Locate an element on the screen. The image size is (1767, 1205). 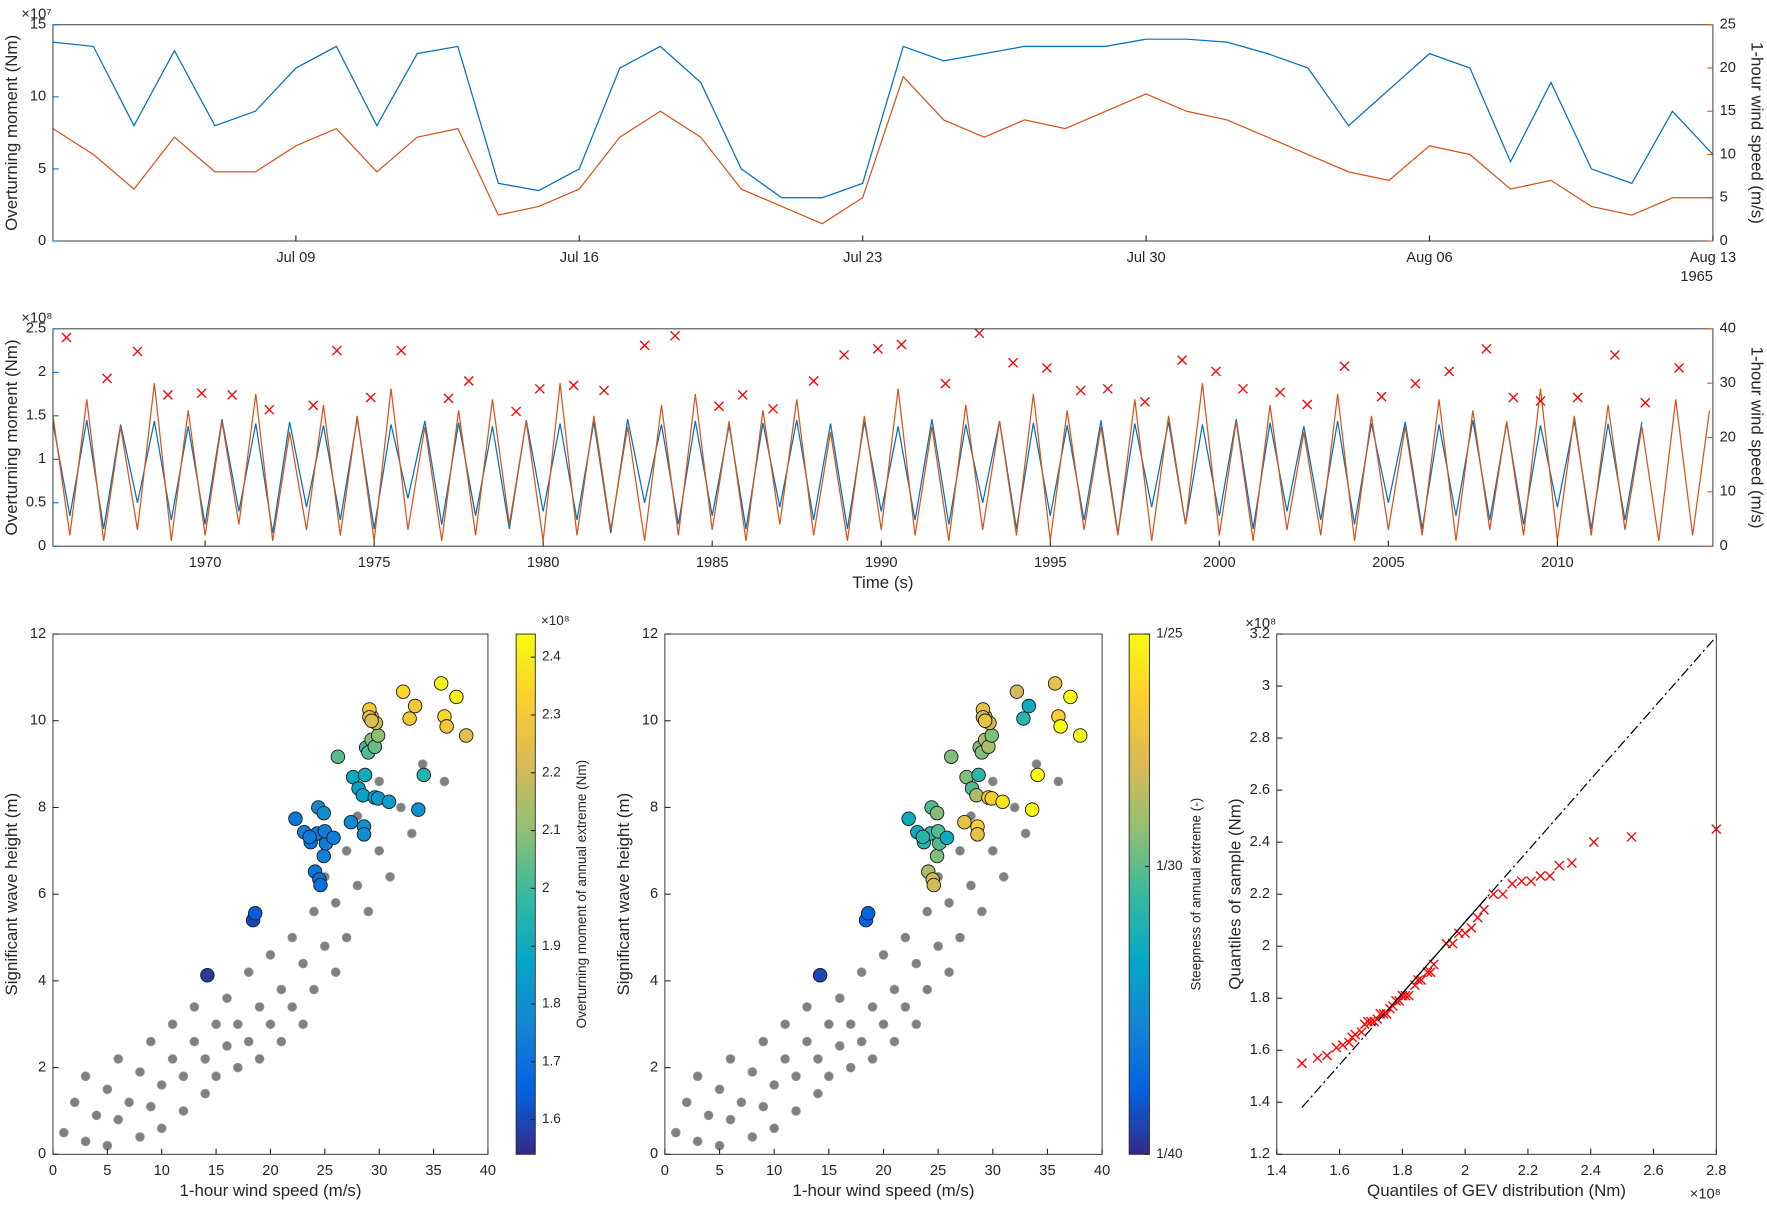
x-axis-label: 1-hour wind speed (m/s) is located at coordinates (883, 1190).